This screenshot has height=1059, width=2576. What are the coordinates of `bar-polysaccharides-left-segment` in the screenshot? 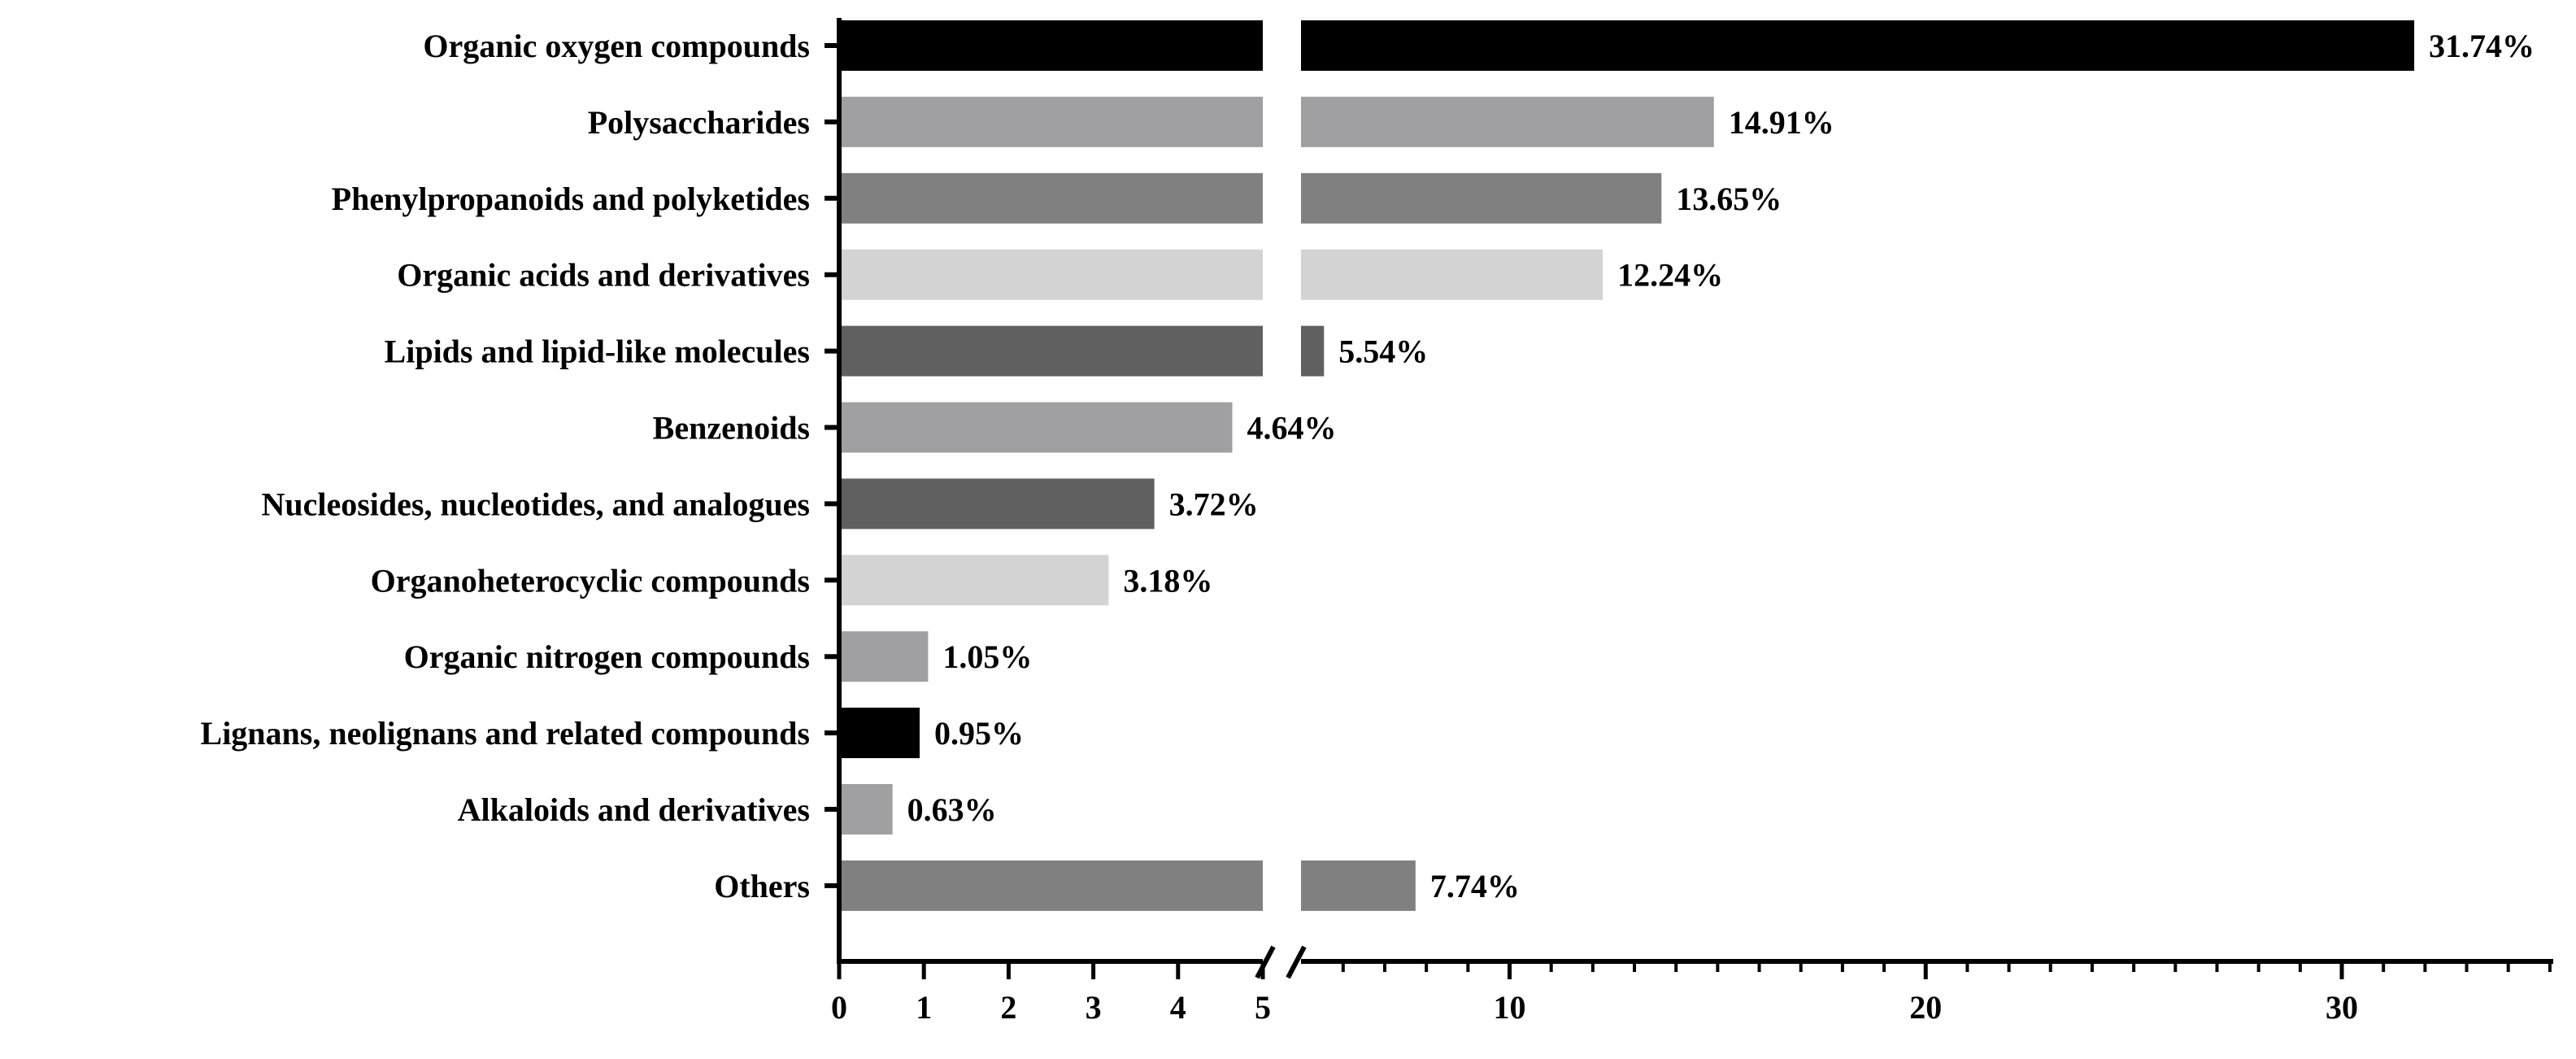 It's located at (1051, 121).